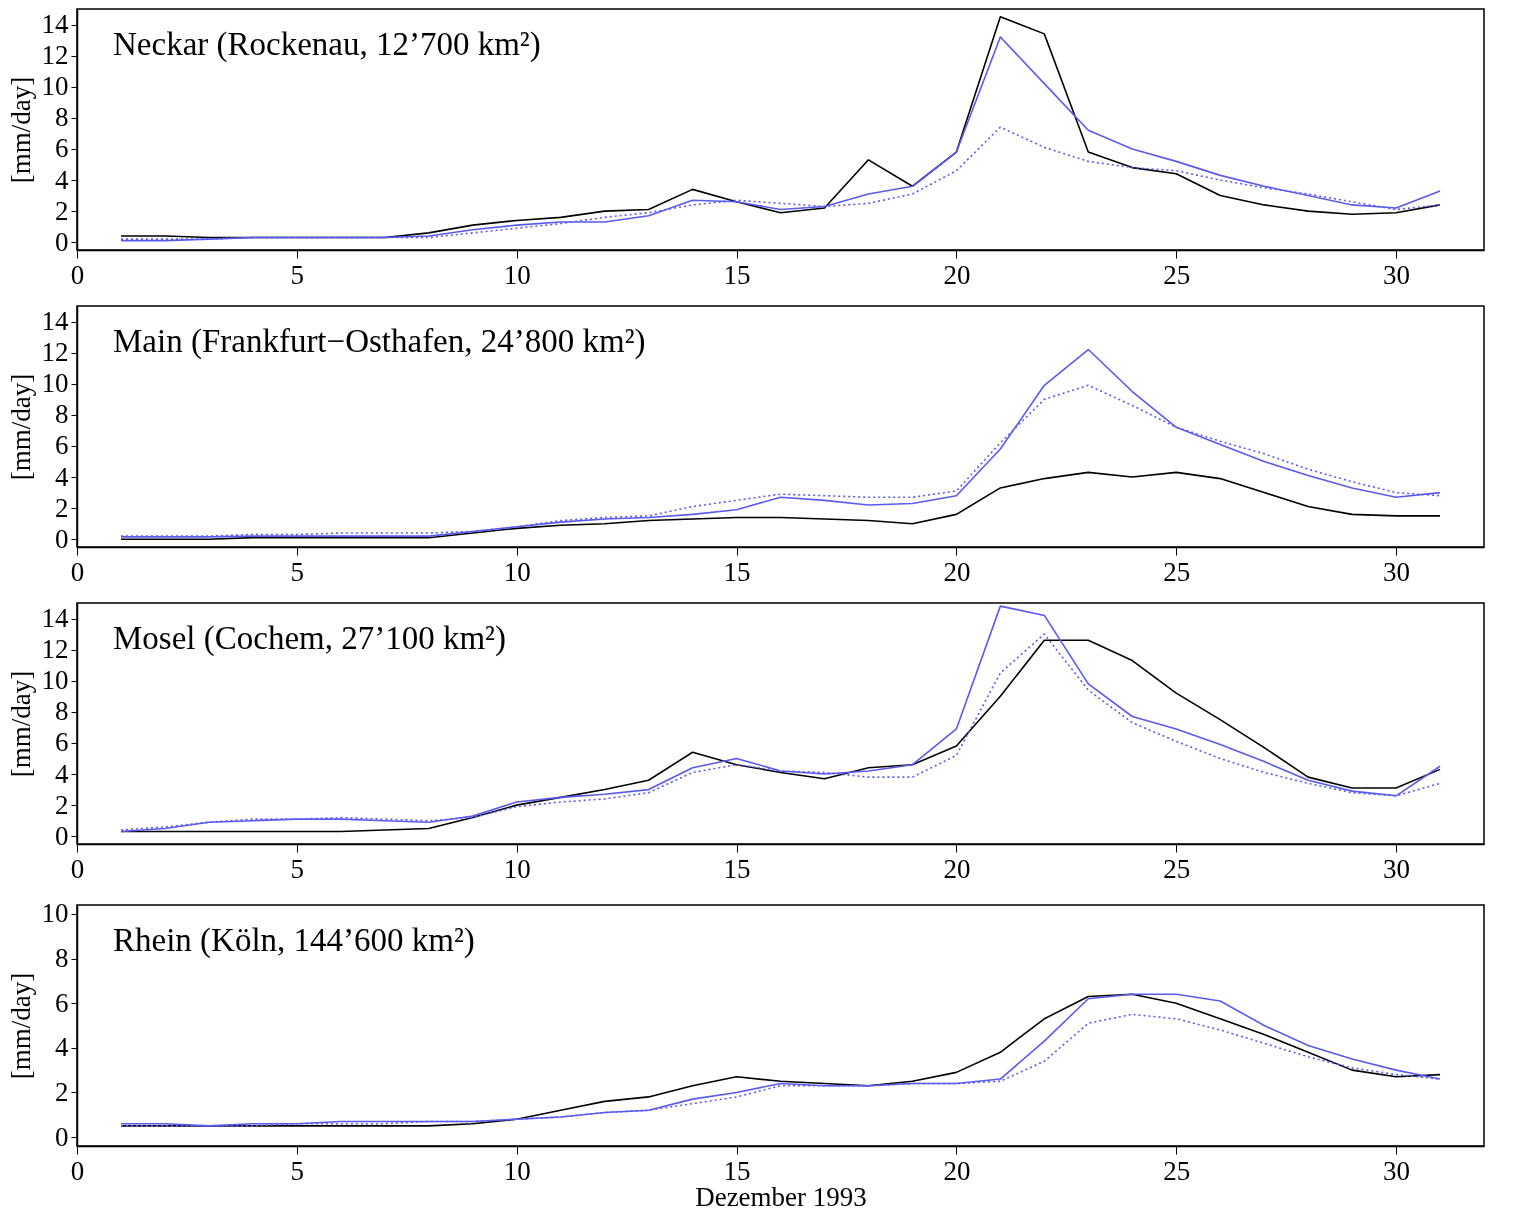 Image resolution: width=1514 pixels, height=1214 pixels. I want to click on text: Neckar (Rockenau, 12’700 km²), so click(327, 44).